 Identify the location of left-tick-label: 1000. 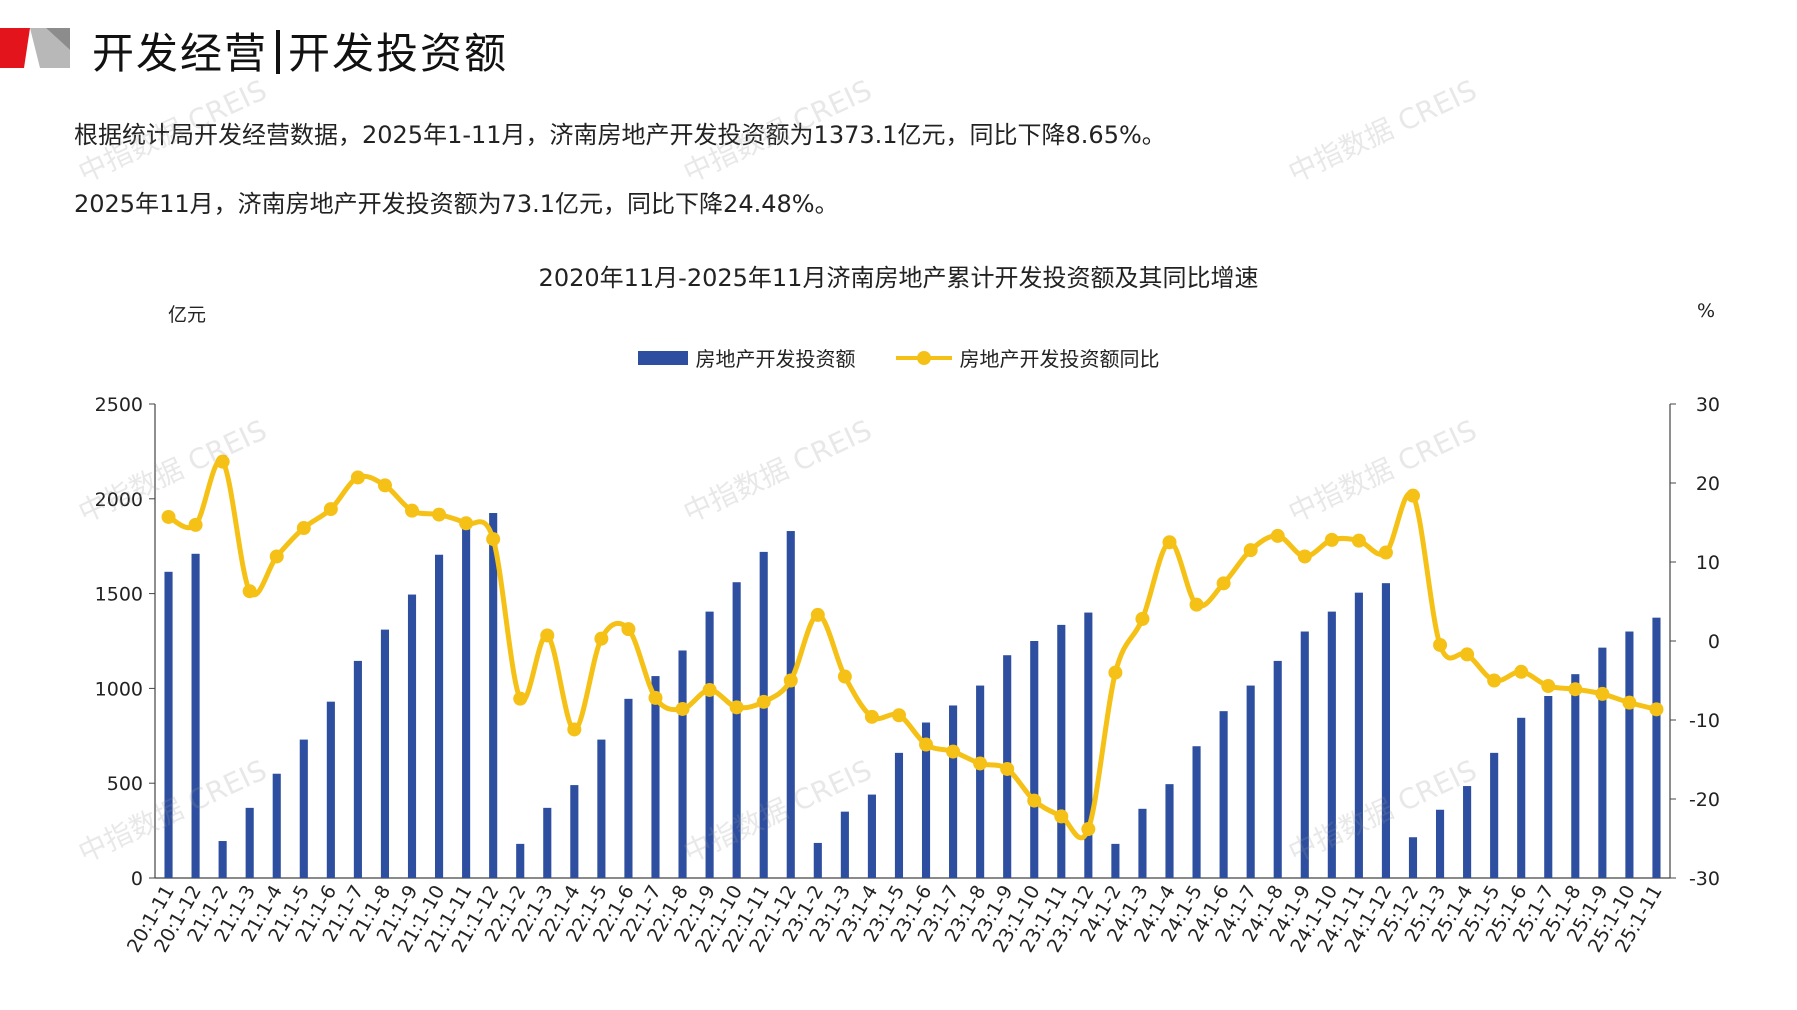
(119, 689).